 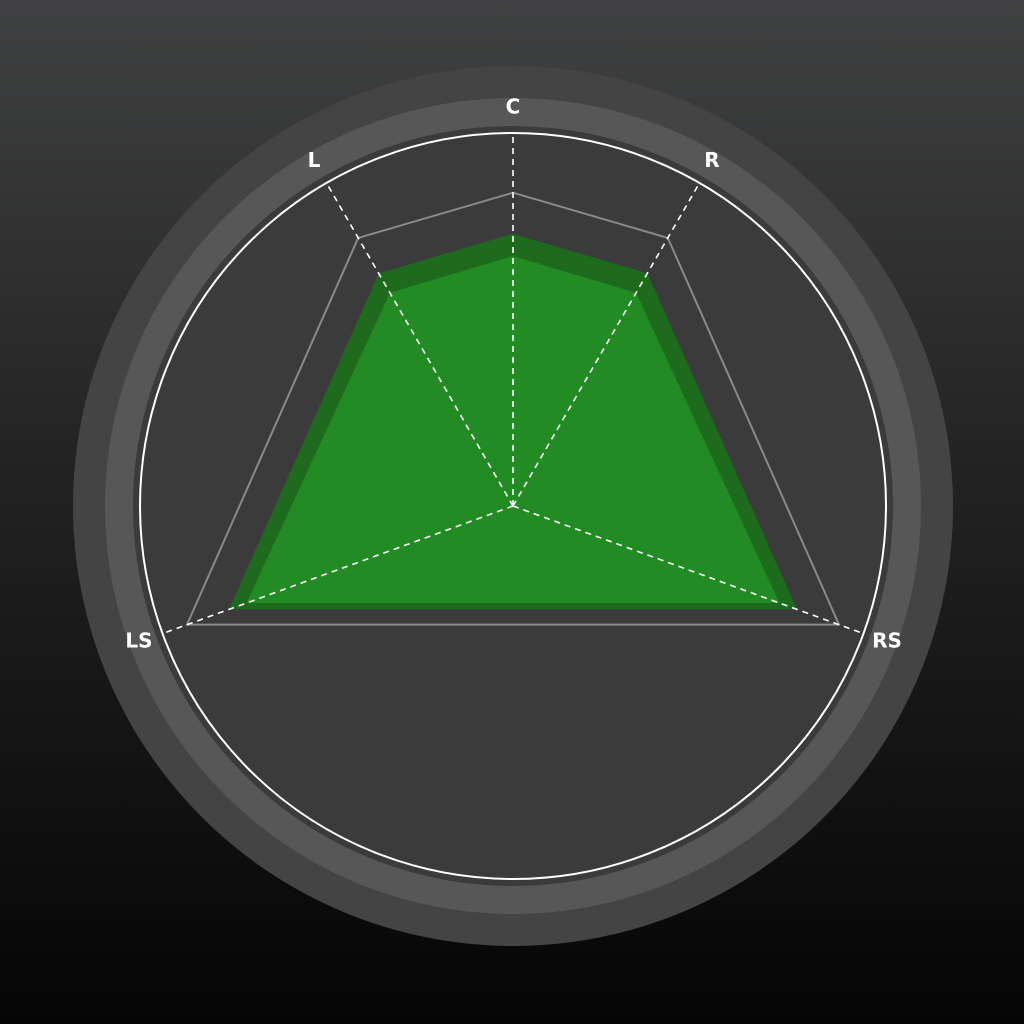 What do you see at coordinates (606, 344) in the screenshot?
I see `spoke-r` at bounding box center [606, 344].